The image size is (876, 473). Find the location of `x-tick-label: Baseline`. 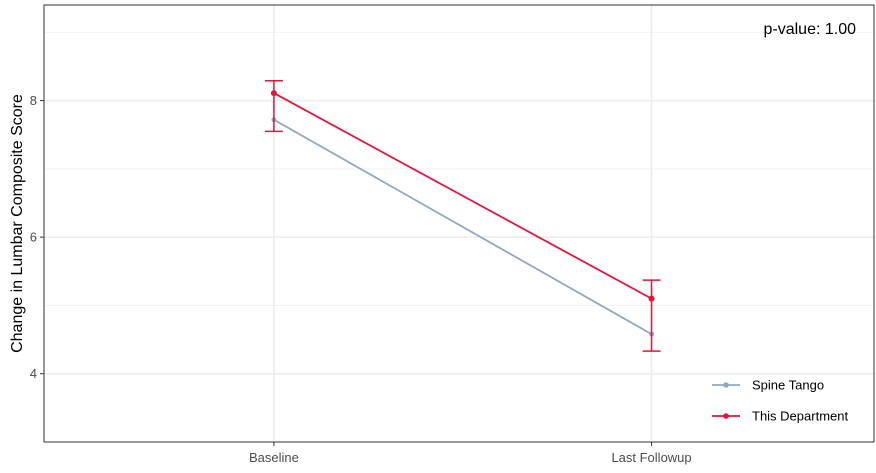

x-tick-label: Baseline is located at coordinates (274, 457).